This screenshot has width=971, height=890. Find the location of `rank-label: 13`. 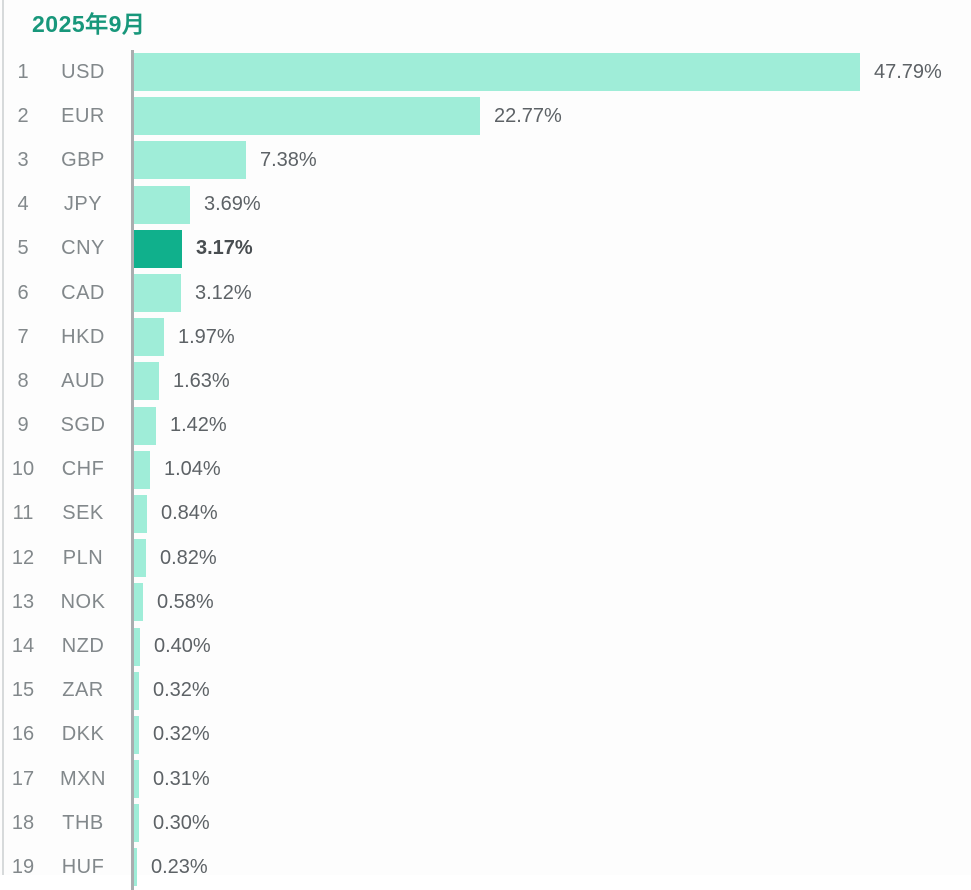

rank-label: 13 is located at coordinates (23, 601).